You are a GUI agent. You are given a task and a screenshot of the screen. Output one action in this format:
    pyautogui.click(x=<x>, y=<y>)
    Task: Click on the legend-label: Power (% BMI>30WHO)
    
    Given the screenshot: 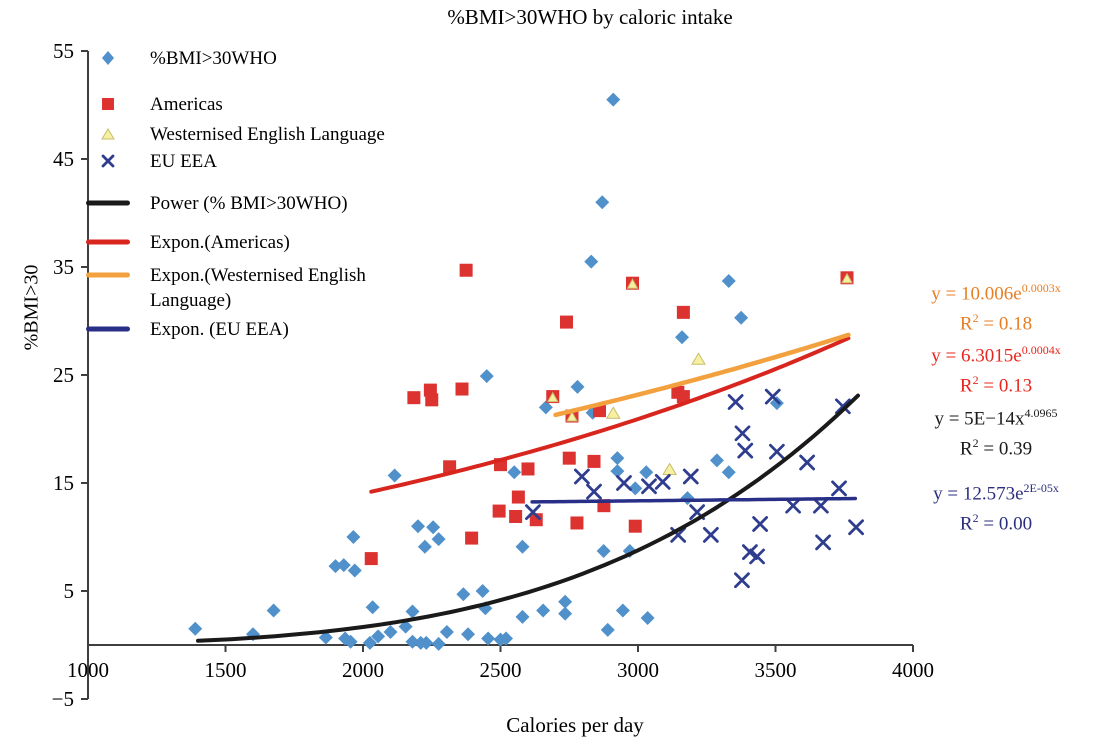 What is the action you would take?
    pyautogui.click(x=249, y=203)
    